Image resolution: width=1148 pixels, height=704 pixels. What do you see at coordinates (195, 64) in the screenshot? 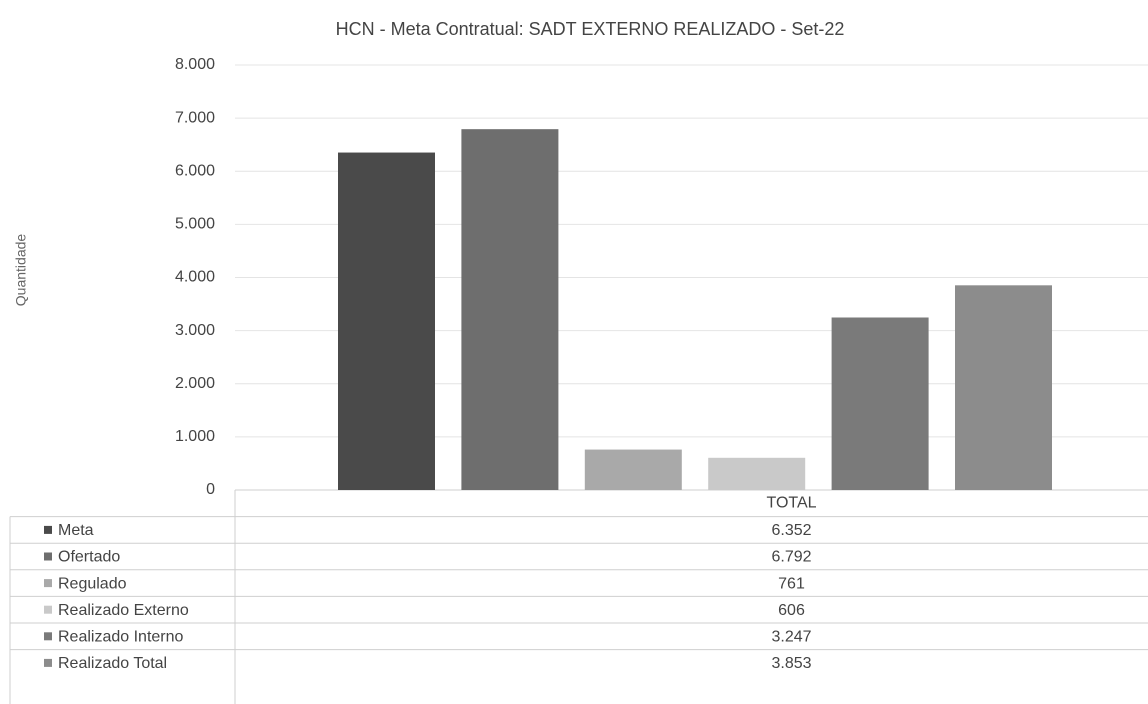
I see `y-tick-label: 8.000` at bounding box center [195, 64].